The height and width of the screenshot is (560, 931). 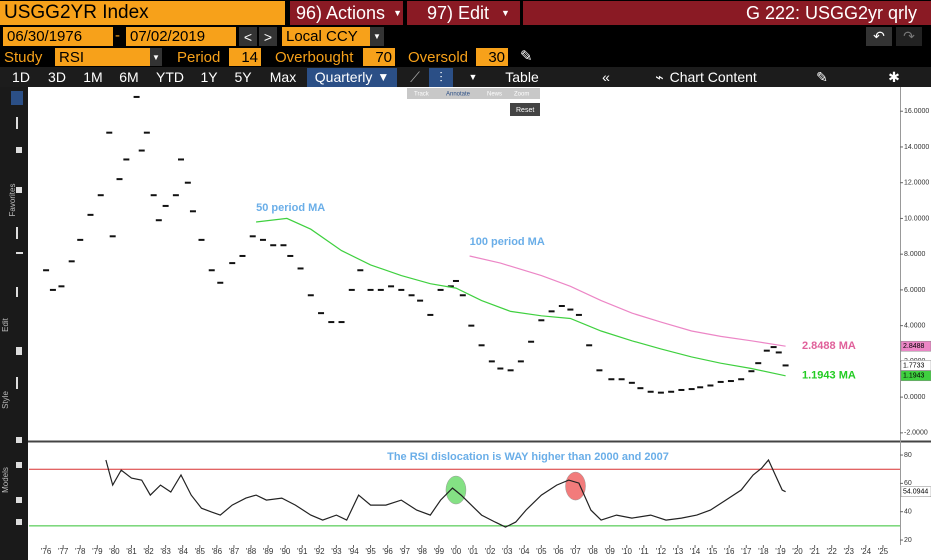 I want to click on x-tick-label: '96, so click(x=387, y=551).